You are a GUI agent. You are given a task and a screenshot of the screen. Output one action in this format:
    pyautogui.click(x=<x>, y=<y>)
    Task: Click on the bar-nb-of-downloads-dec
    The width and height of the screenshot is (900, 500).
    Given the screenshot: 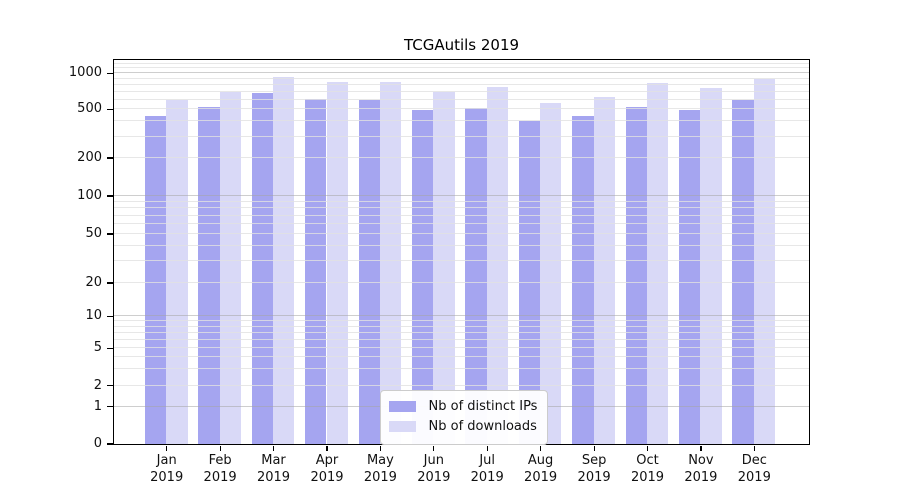 What is the action you would take?
    pyautogui.click(x=764, y=261)
    